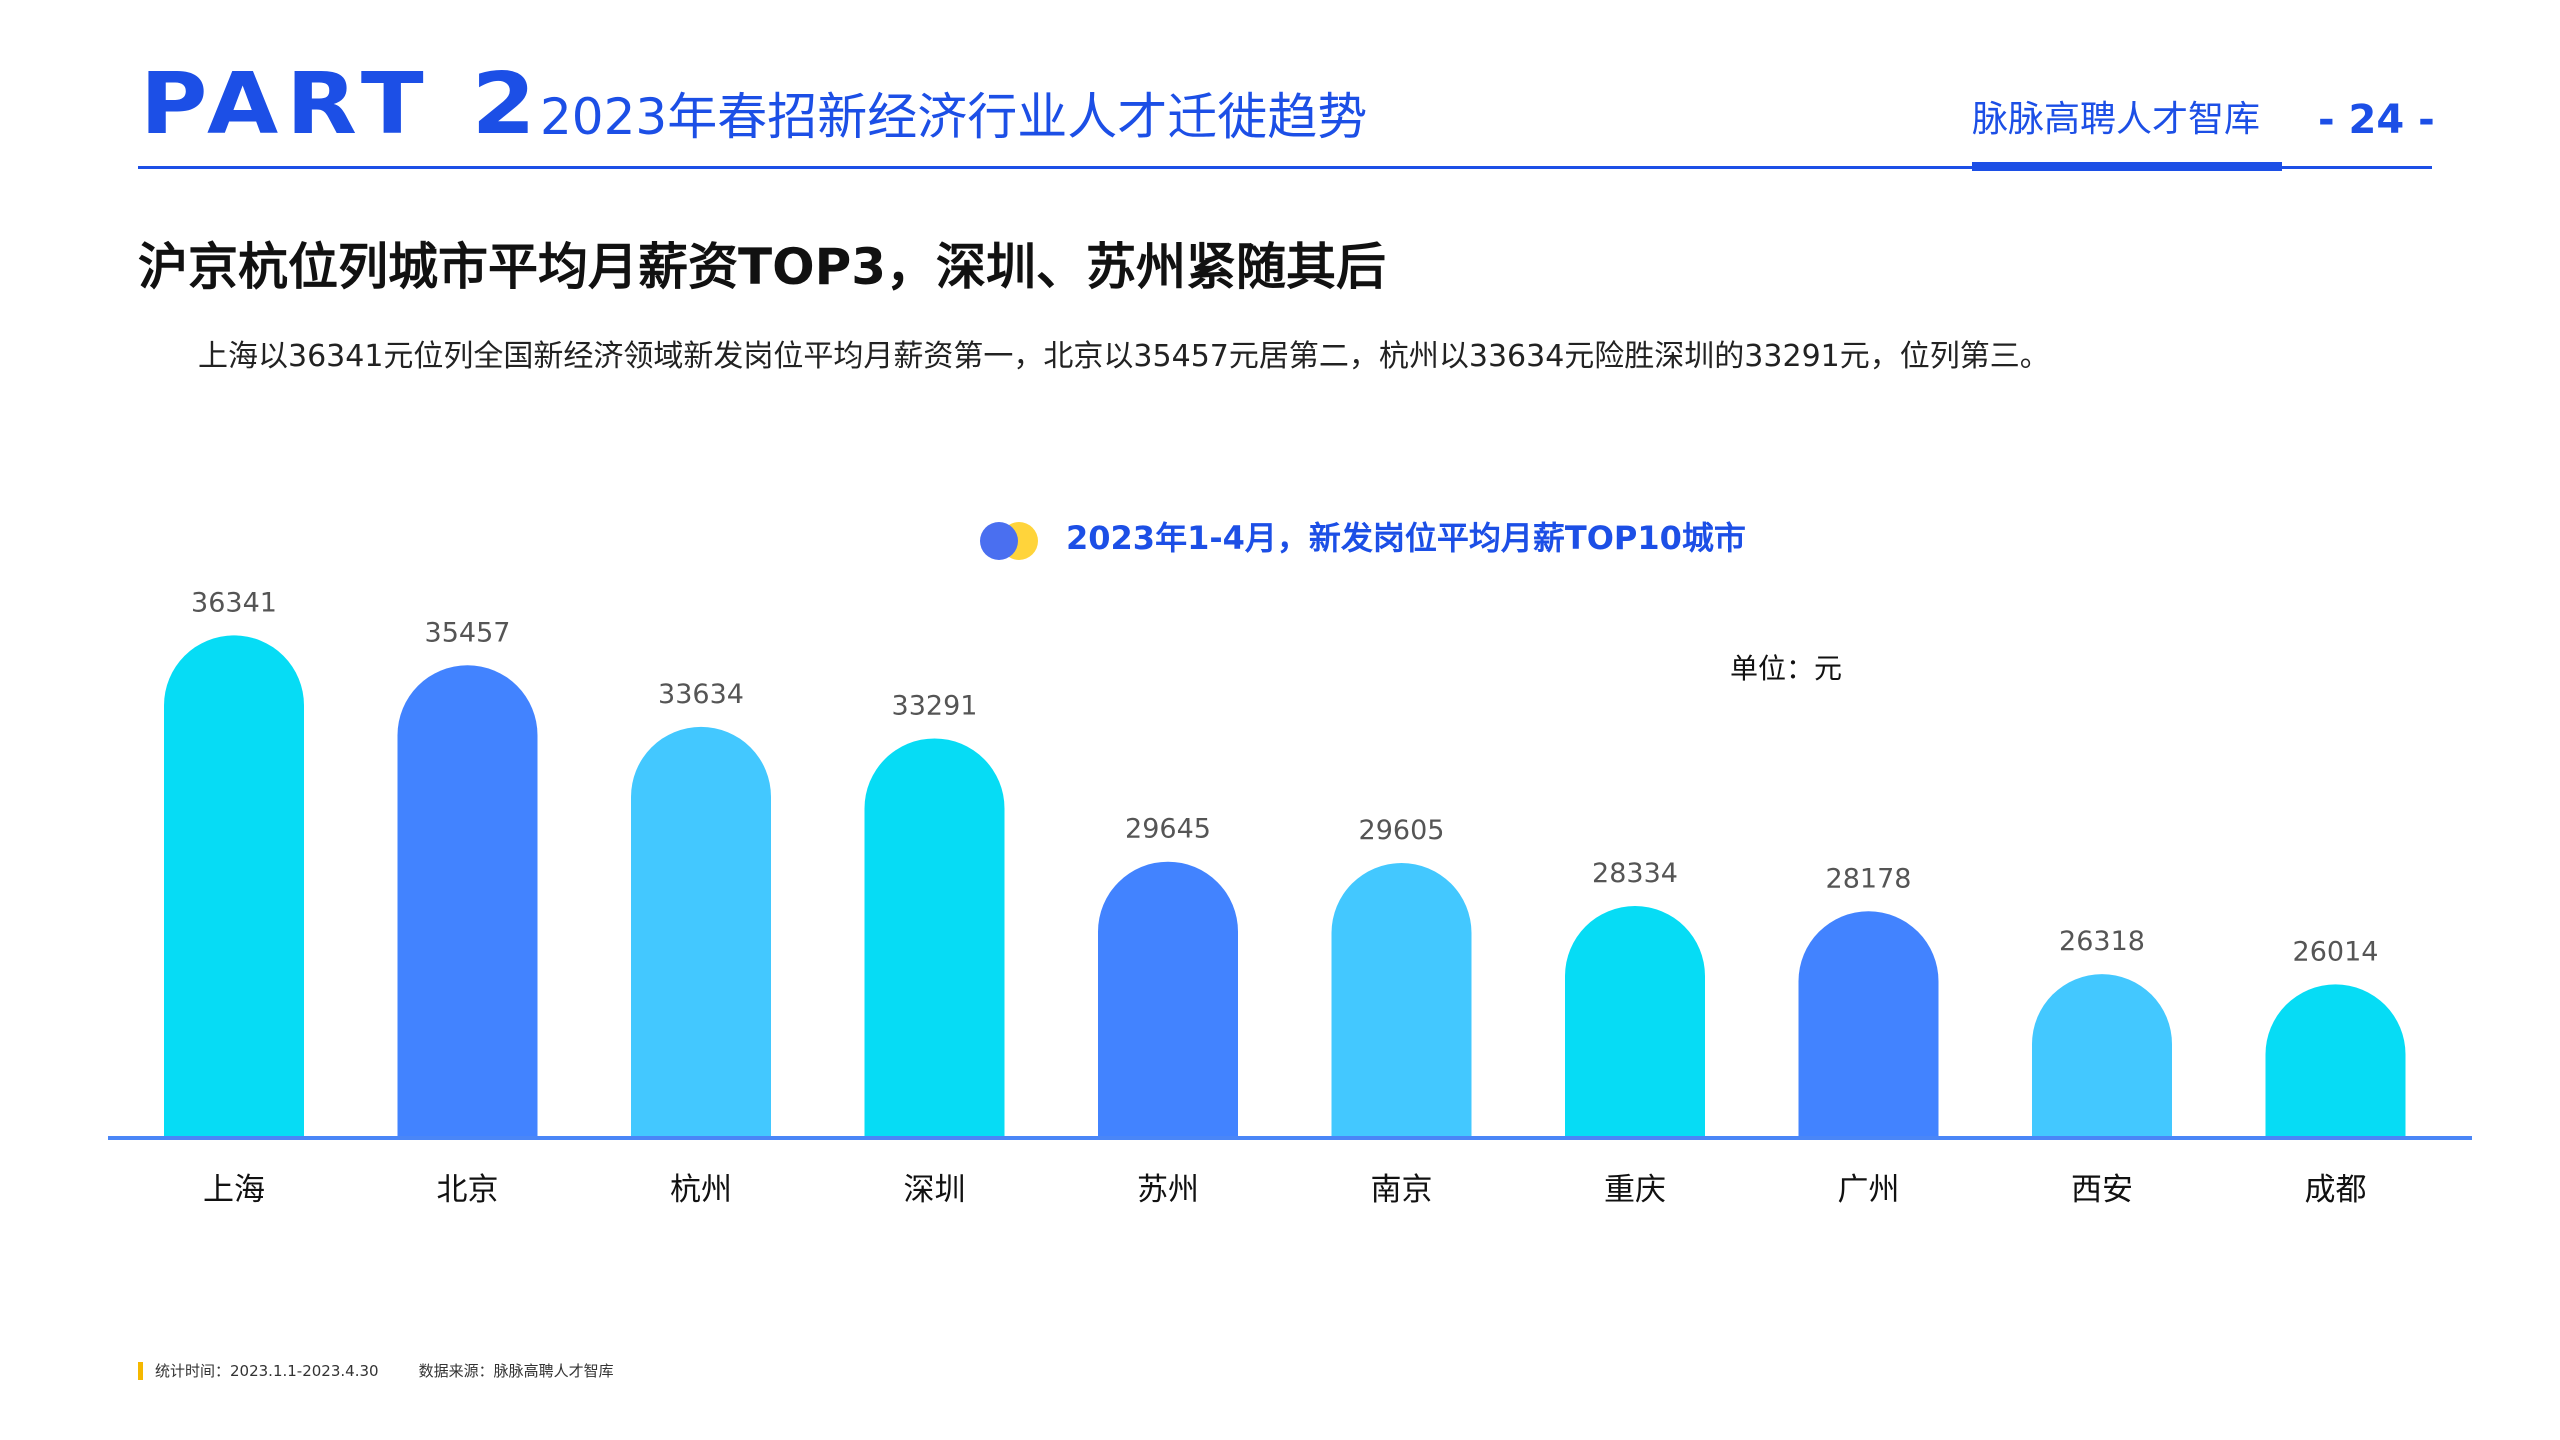 This screenshot has height=1440, width=2560. What do you see at coordinates (1401, 1000) in the screenshot?
I see `bar-南京` at bounding box center [1401, 1000].